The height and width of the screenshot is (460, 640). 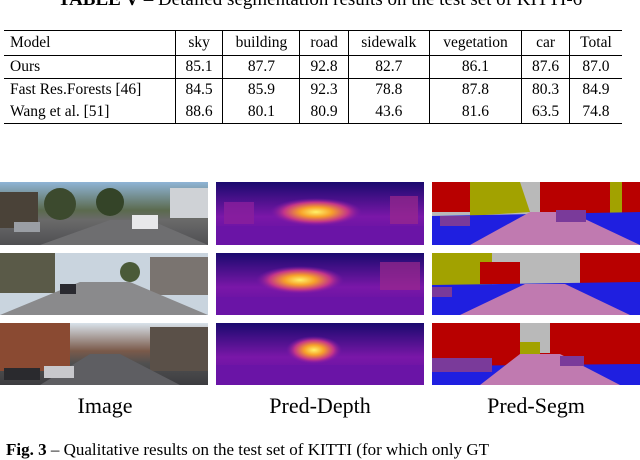 I want to click on cell-total: 87.0, so click(x=595, y=67).